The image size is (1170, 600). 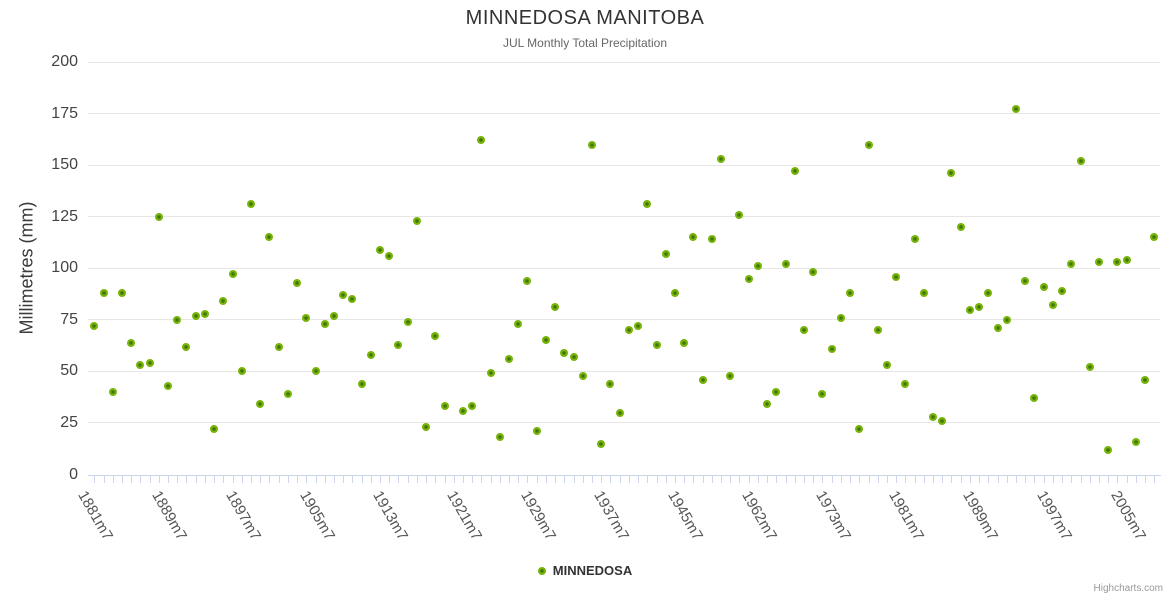 What do you see at coordinates (585, 570) in the screenshot?
I see `legend-item-minnedosa: MINNEDOSA` at bounding box center [585, 570].